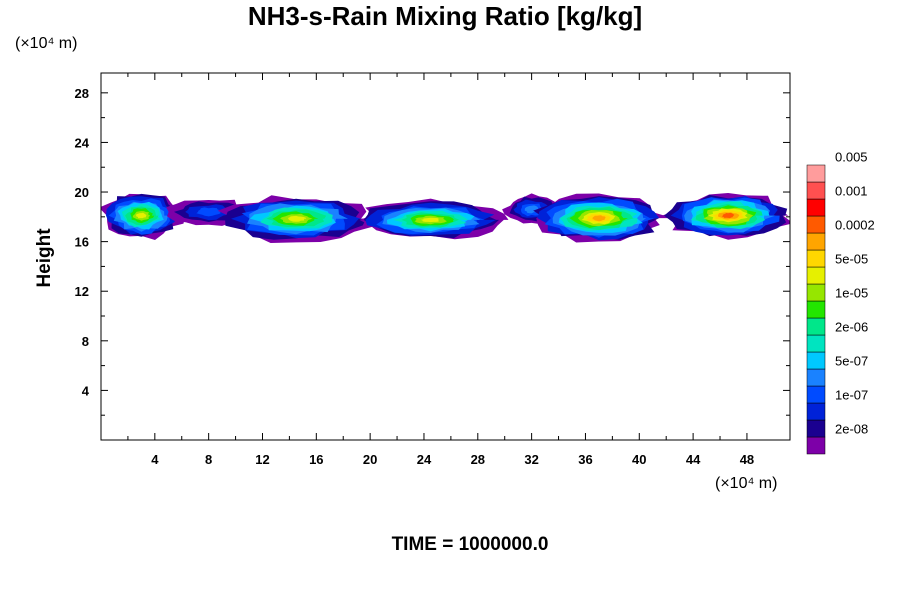 The width and height of the screenshot is (900, 600). What do you see at coordinates (82, 93) in the screenshot?
I see `y-tick-label: 28` at bounding box center [82, 93].